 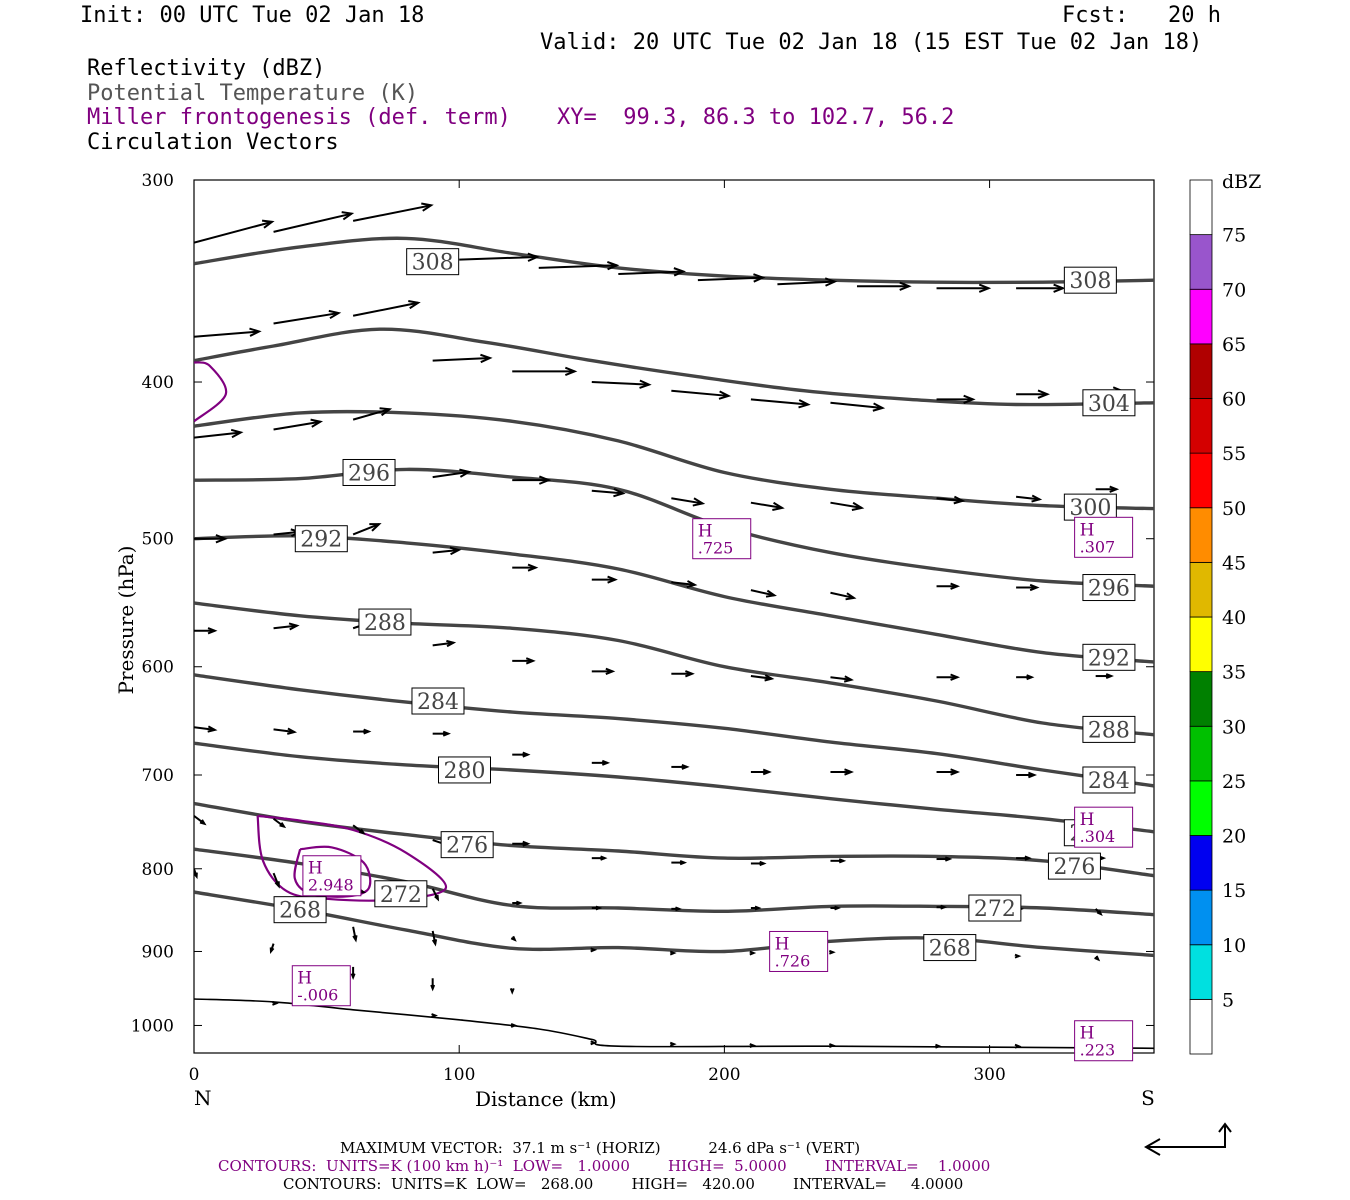 I want to click on theta-label-text: 272, so click(x=995, y=909).